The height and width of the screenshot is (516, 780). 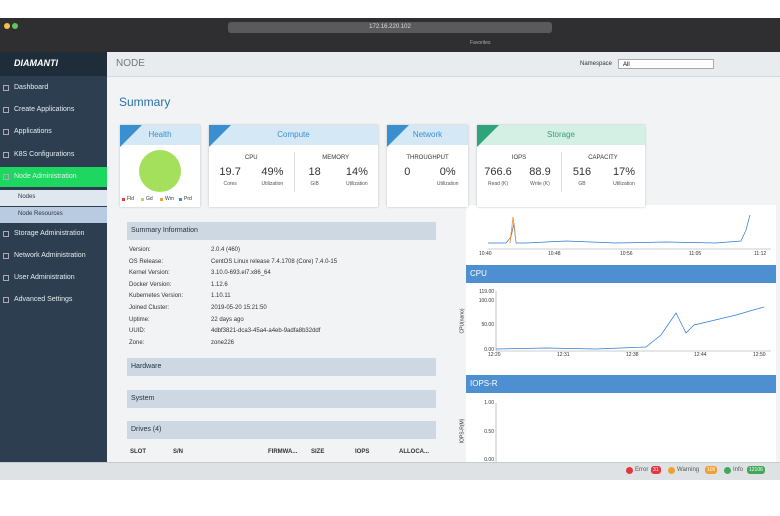 What do you see at coordinates (143, 398) in the screenshot?
I see `panel-title: System` at bounding box center [143, 398].